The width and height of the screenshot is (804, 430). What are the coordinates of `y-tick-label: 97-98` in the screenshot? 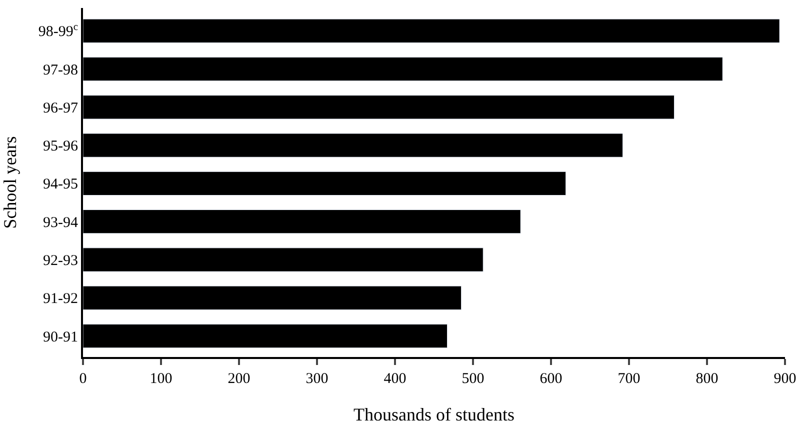 It's located at (60, 70).